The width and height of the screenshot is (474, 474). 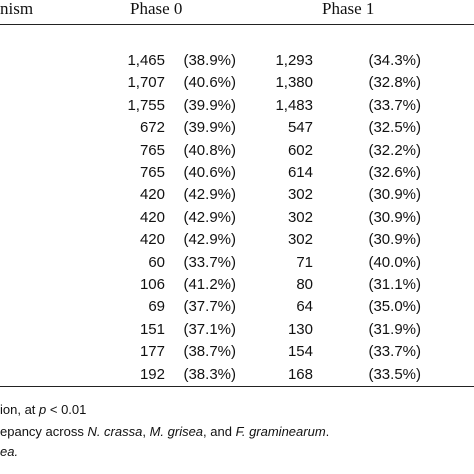 What do you see at coordinates (304, 284) in the screenshot?
I see `count-cell: 80` at bounding box center [304, 284].